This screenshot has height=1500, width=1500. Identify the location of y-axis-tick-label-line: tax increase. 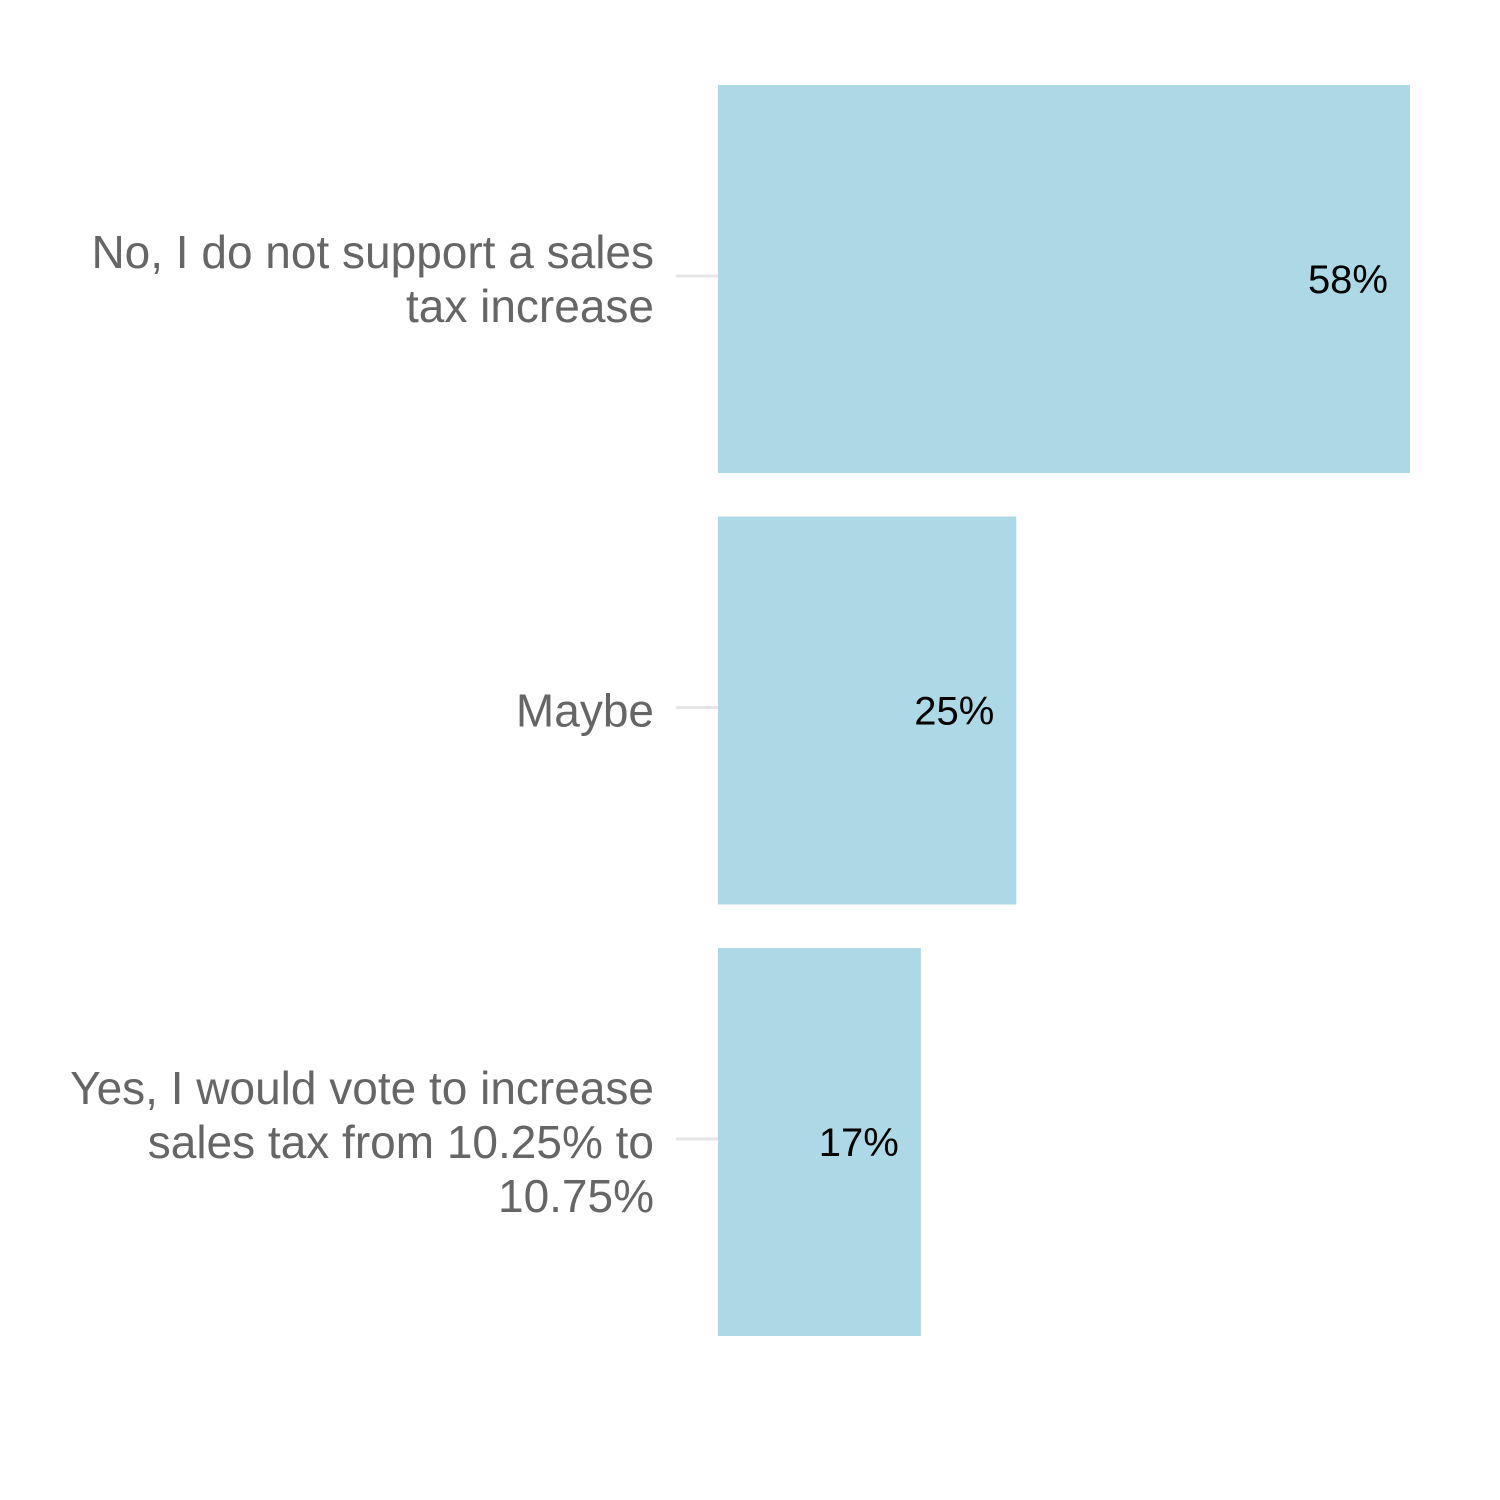
(530, 306).